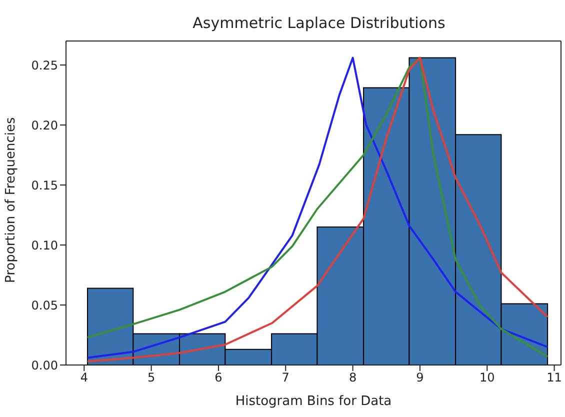  I want to click on x-tick-label: 10, so click(487, 377).